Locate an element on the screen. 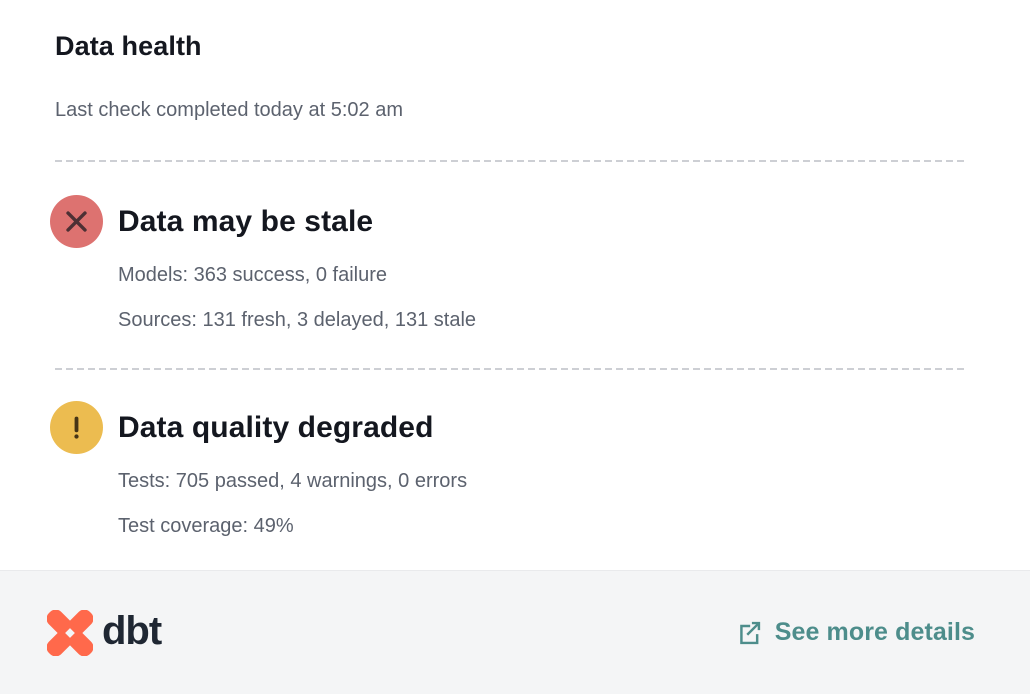 Image resolution: width=1030 pixels, height=694 pixels. dbt-logo-icon is located at coordinates (70, 632).